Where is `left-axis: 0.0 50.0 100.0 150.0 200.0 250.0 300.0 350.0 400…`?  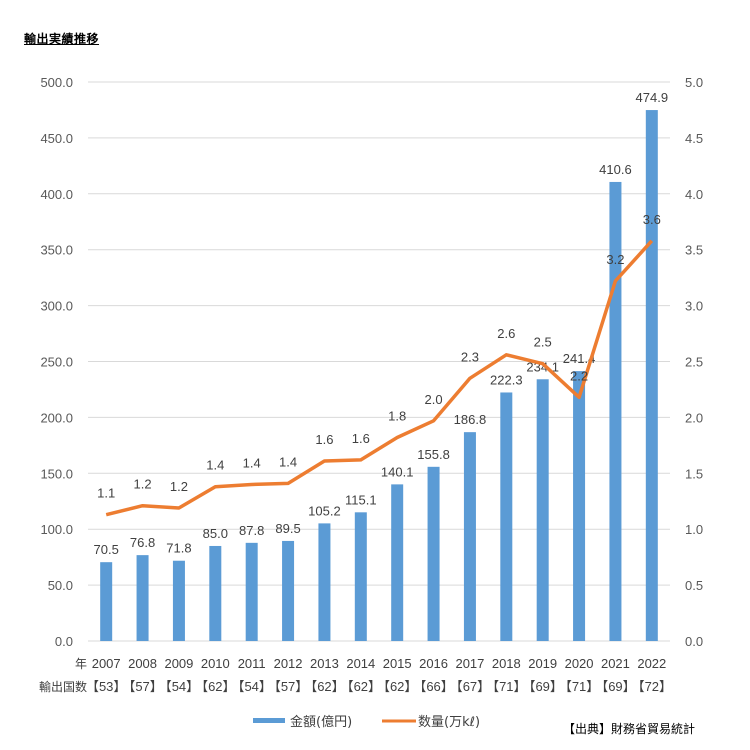
left-axis: 0.0 50.0 100.0 150.0 200.0 250.0 300.0 350.0 400… is located at coordinates (56, 362).